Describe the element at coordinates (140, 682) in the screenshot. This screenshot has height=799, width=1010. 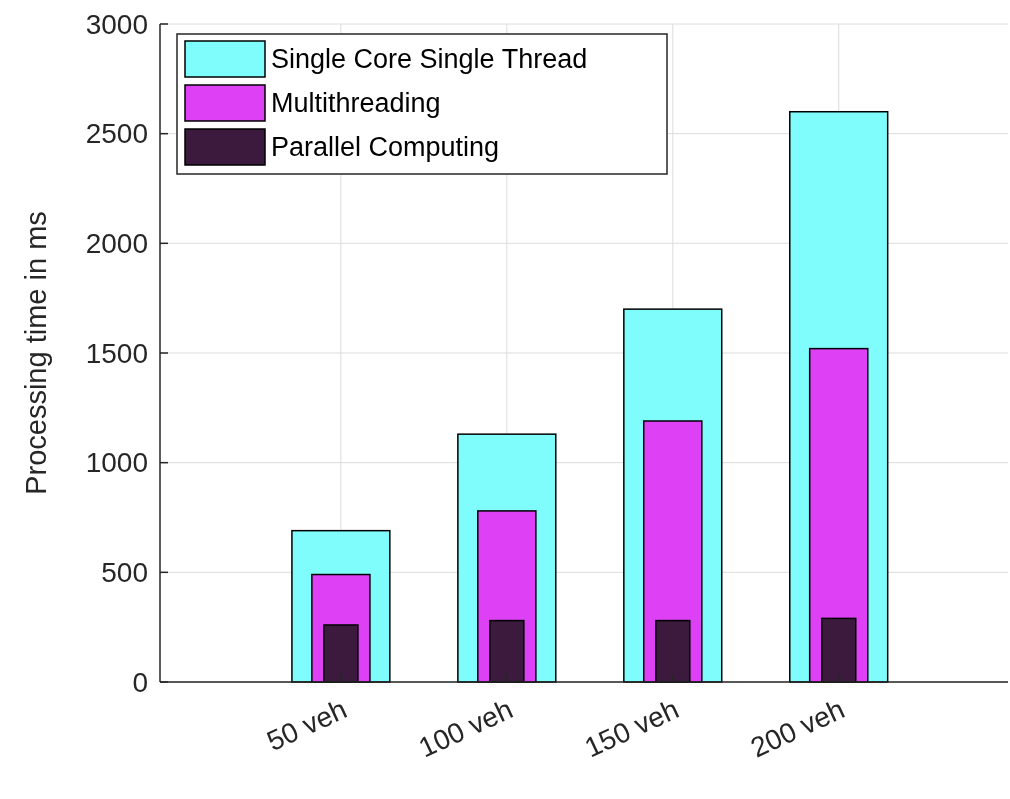
I see `y-tick-label: 0` at that location.